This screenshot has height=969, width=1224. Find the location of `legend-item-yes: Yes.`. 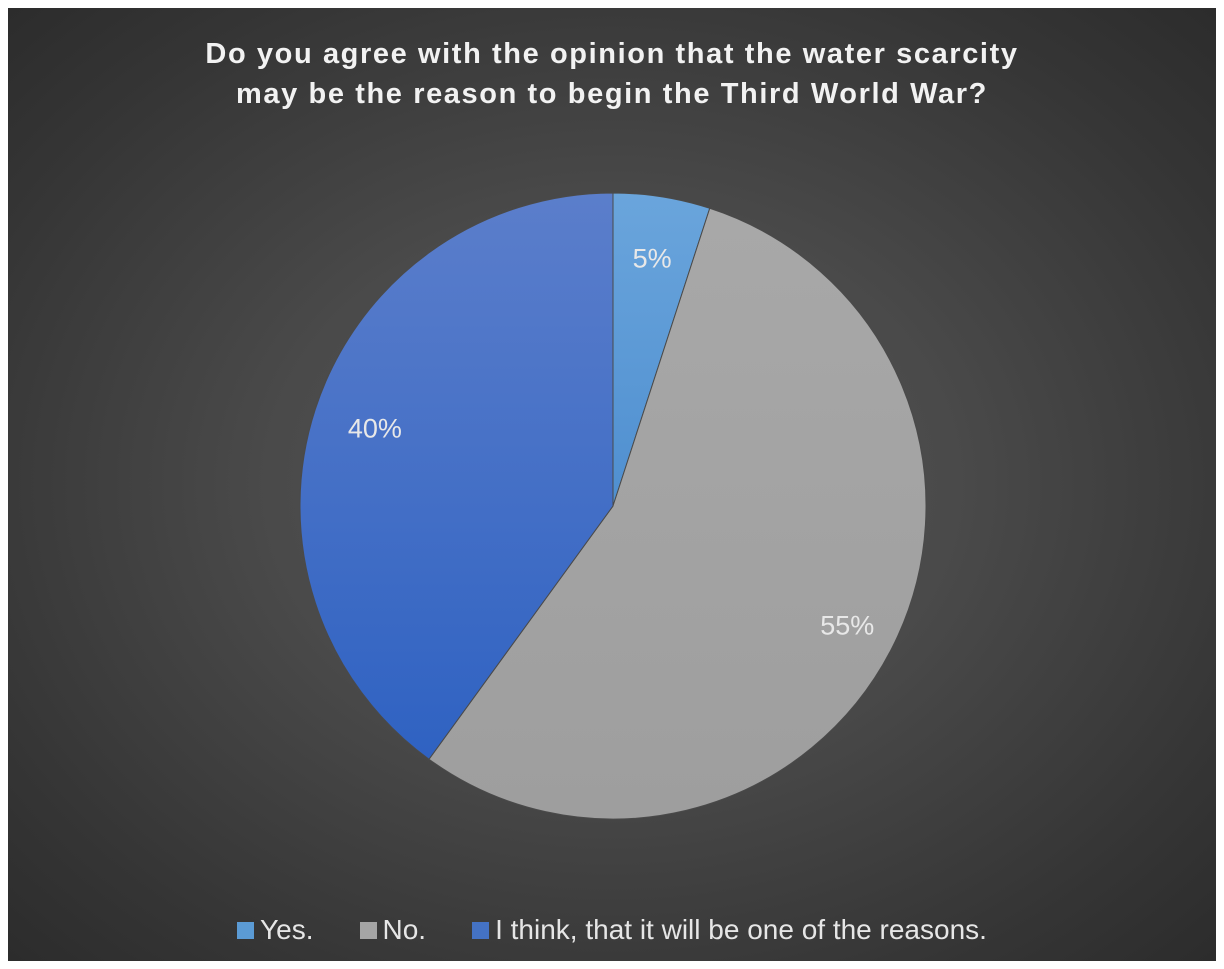

legend-item-yes: Yes. is located at coordinates (275, 930).